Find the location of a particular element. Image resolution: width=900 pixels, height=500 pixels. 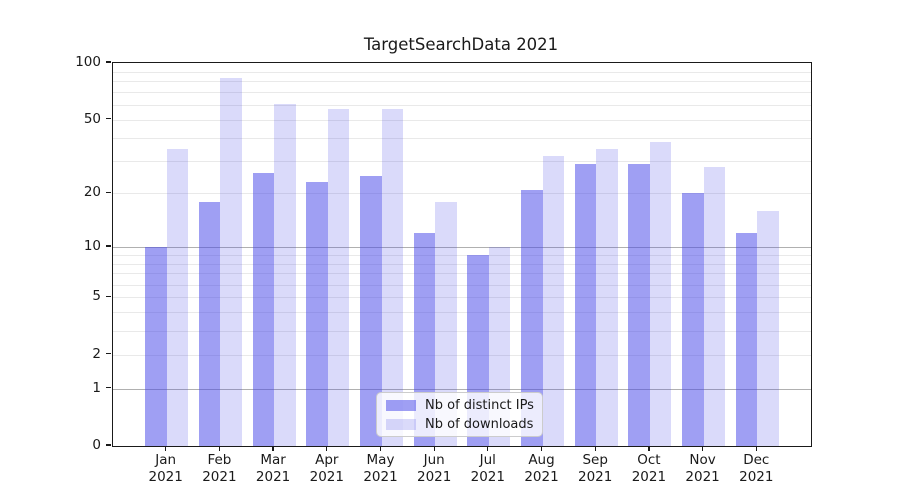

x-tick-label: Nov 2021 is located at coordinates (702, 468).